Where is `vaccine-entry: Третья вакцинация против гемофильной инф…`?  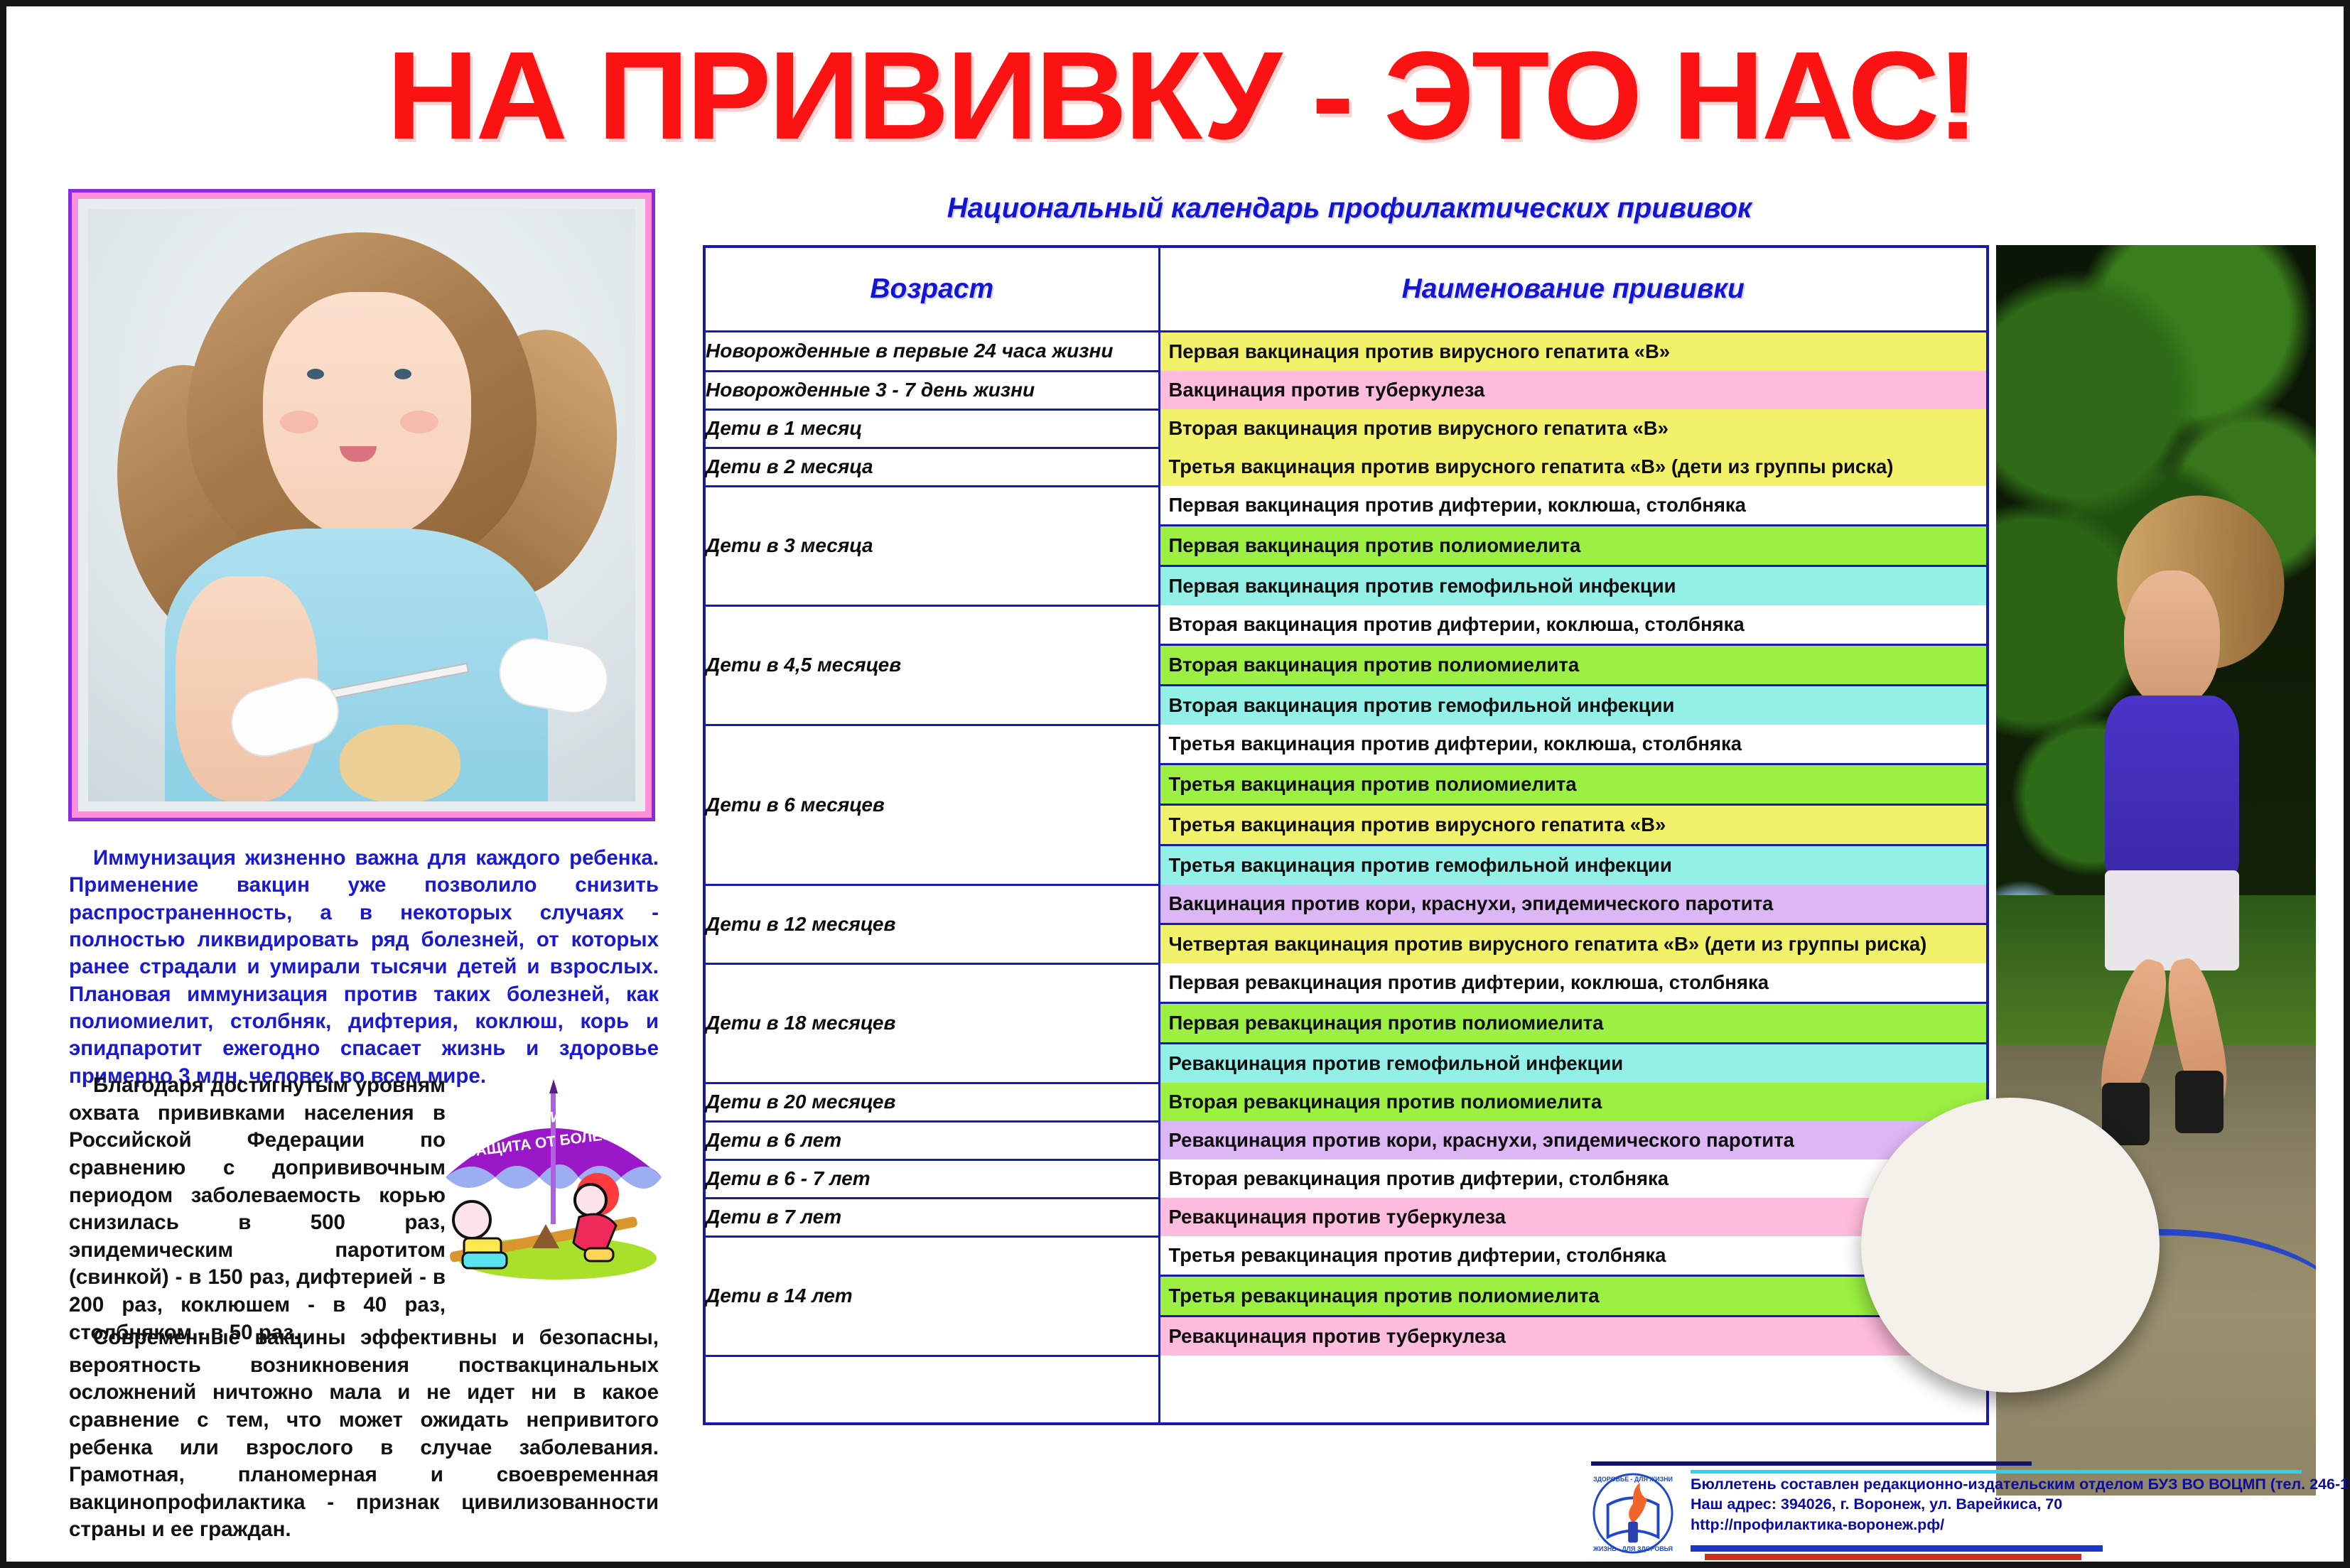
vaccine-entry: Третья вакцинация против гемофильной инф… is located at coordinates (1573, 865).